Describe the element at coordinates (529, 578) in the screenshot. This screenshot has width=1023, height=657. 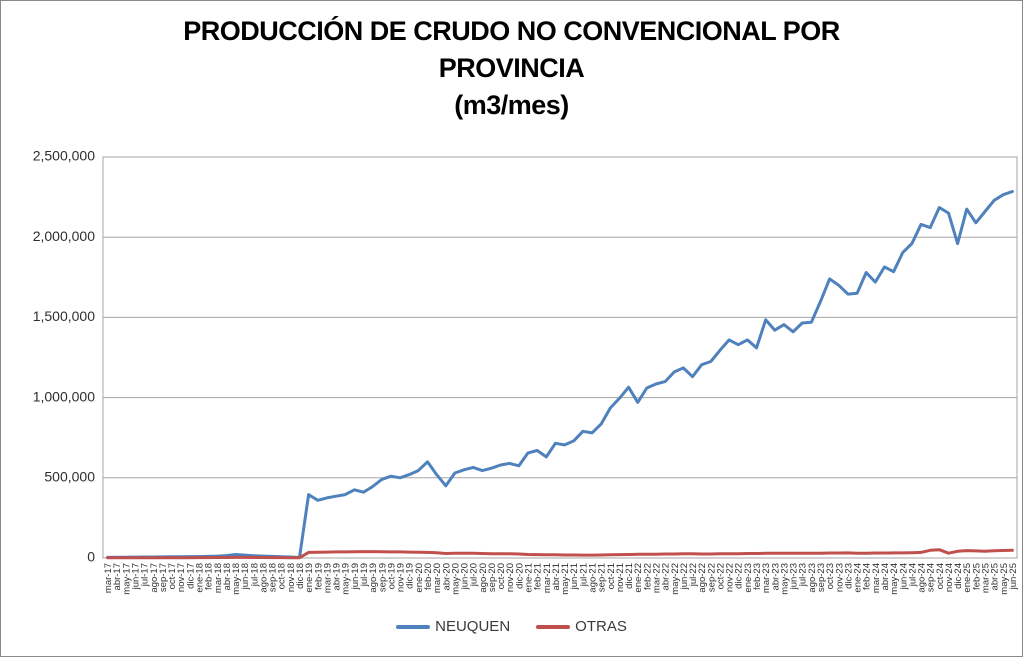
I see `x-tick-label: ene-21` at that location.